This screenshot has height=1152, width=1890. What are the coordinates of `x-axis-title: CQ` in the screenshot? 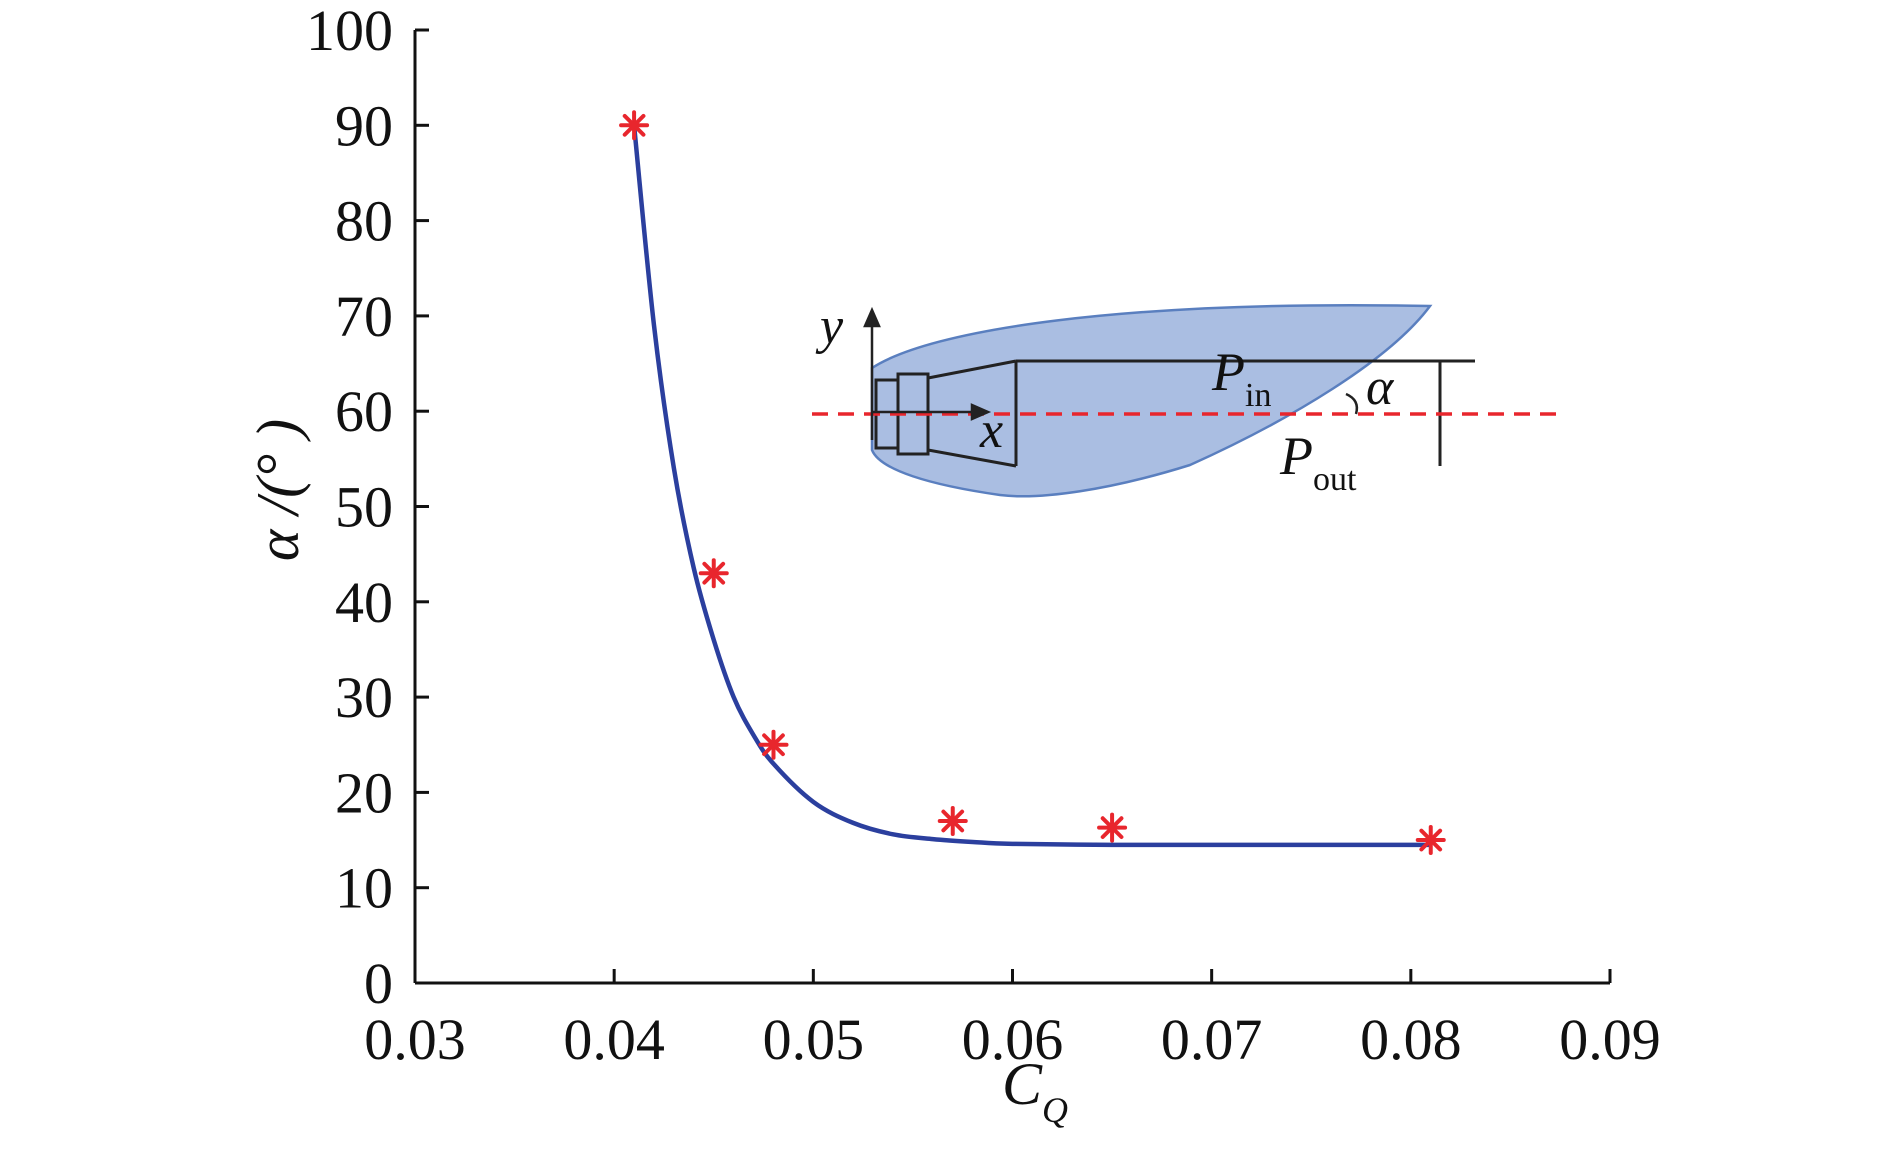 It's located at (1035, 1090).